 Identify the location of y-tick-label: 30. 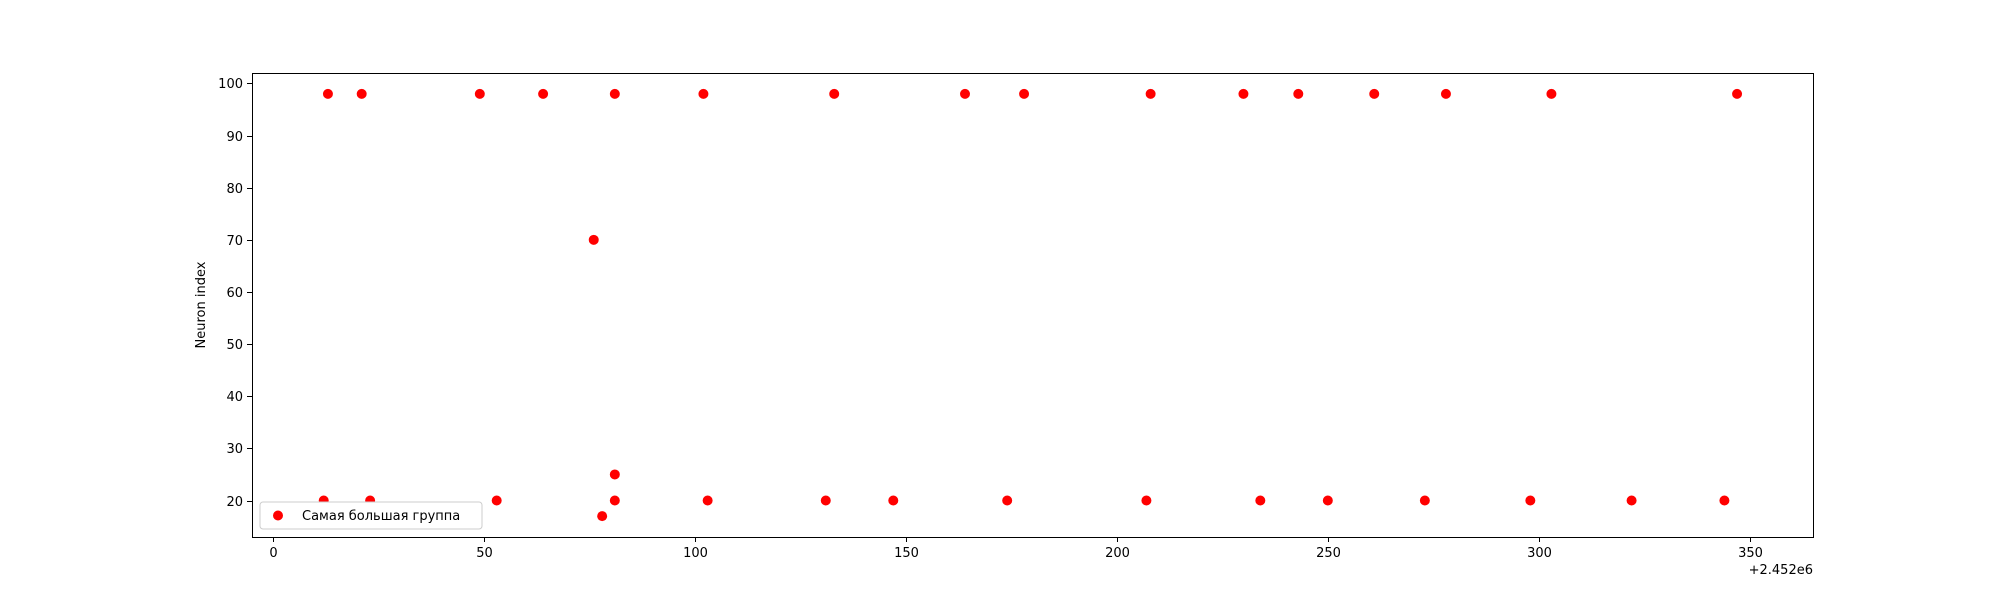
(234, 449).